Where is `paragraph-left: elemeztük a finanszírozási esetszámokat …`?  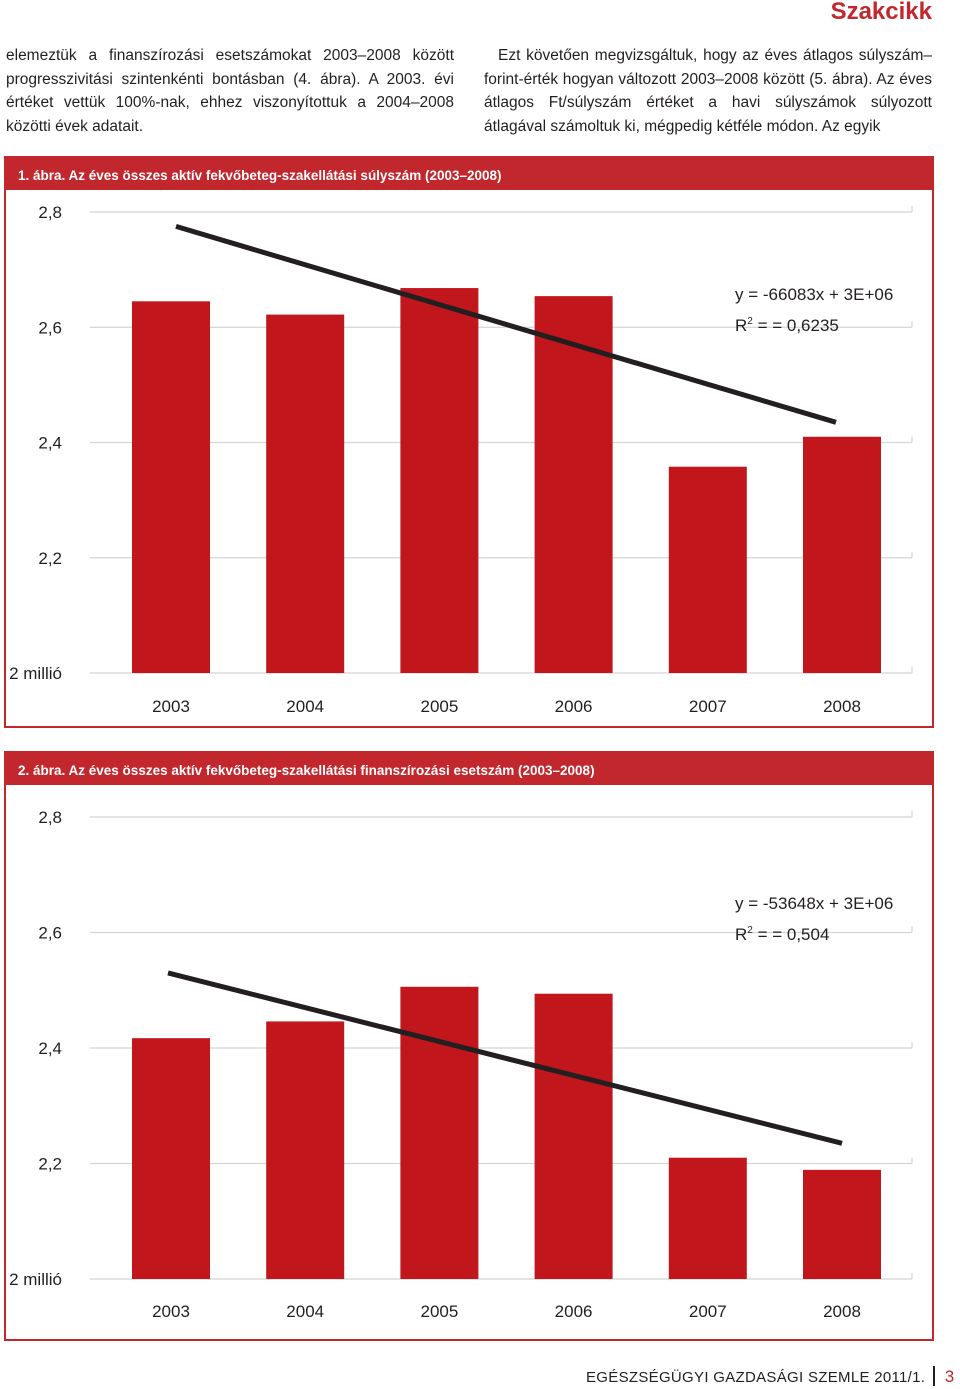 paragraph-left: elemeztük a finanszírozási esetszámokat … is located at coordinates (230, 91).